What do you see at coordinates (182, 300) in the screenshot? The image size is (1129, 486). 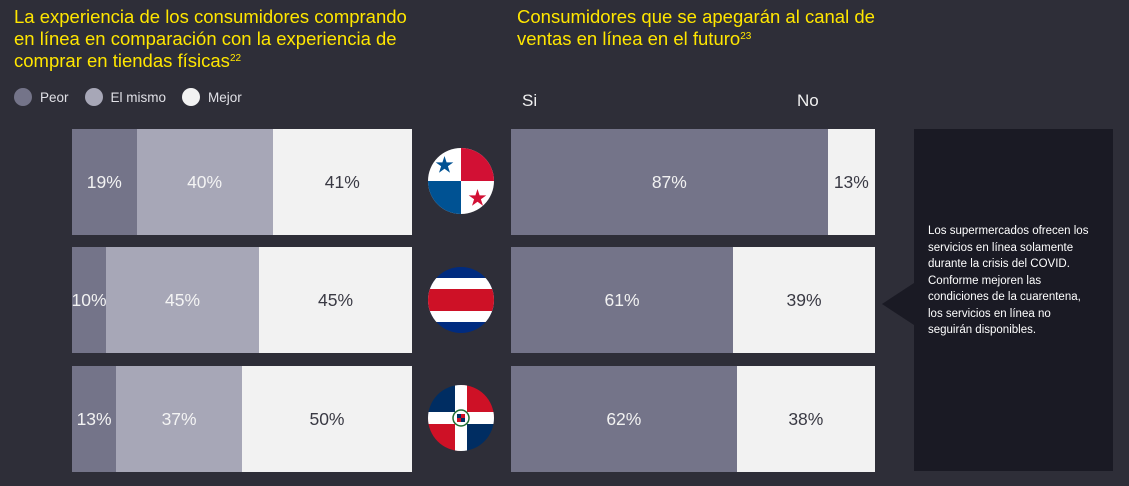 I see `left-segment-el-mismo: 45%` at bounding box center [182, 300].